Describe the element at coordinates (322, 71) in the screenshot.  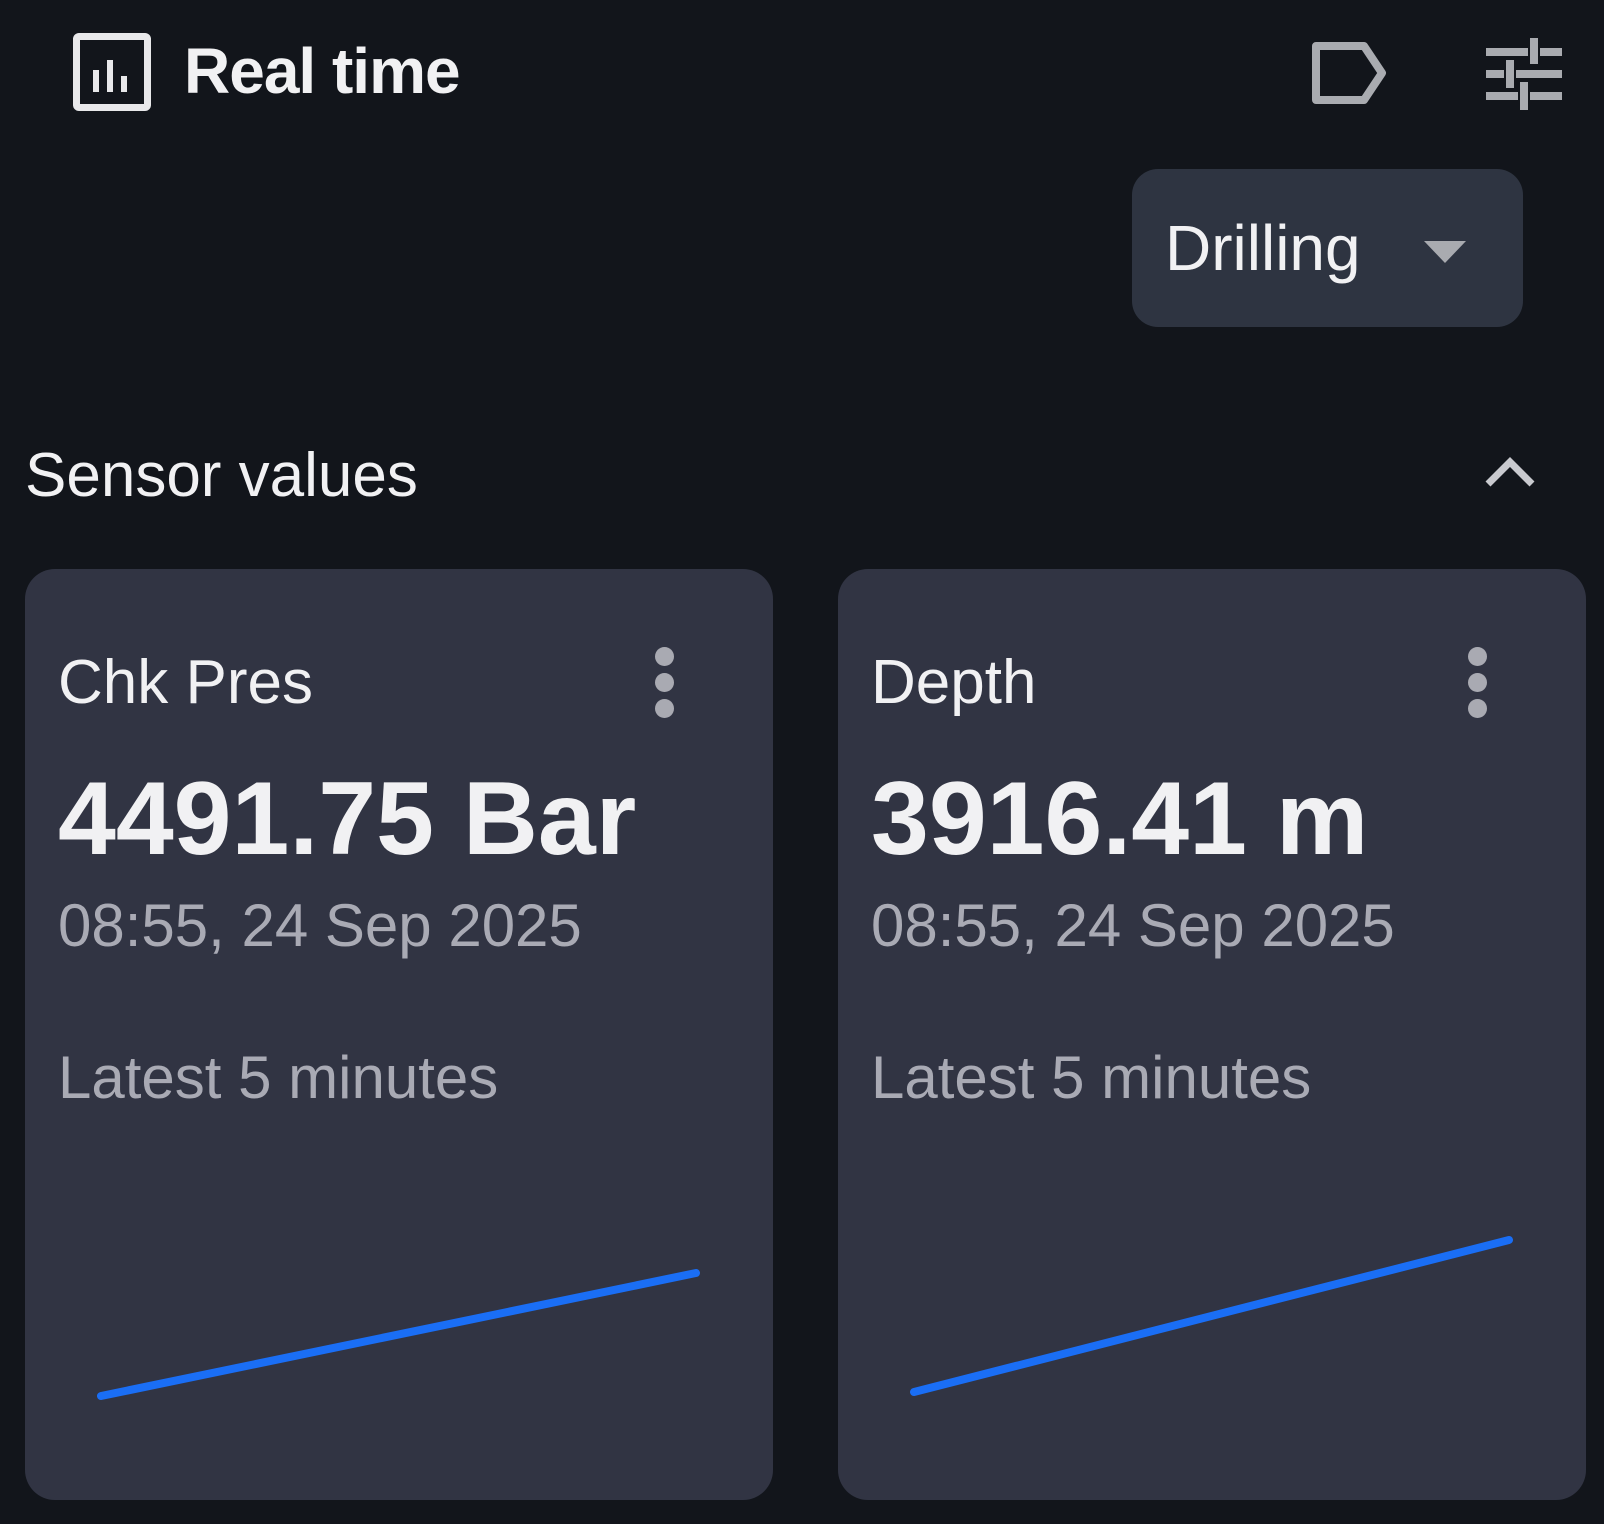
I see `page-title: Real time` at that location.